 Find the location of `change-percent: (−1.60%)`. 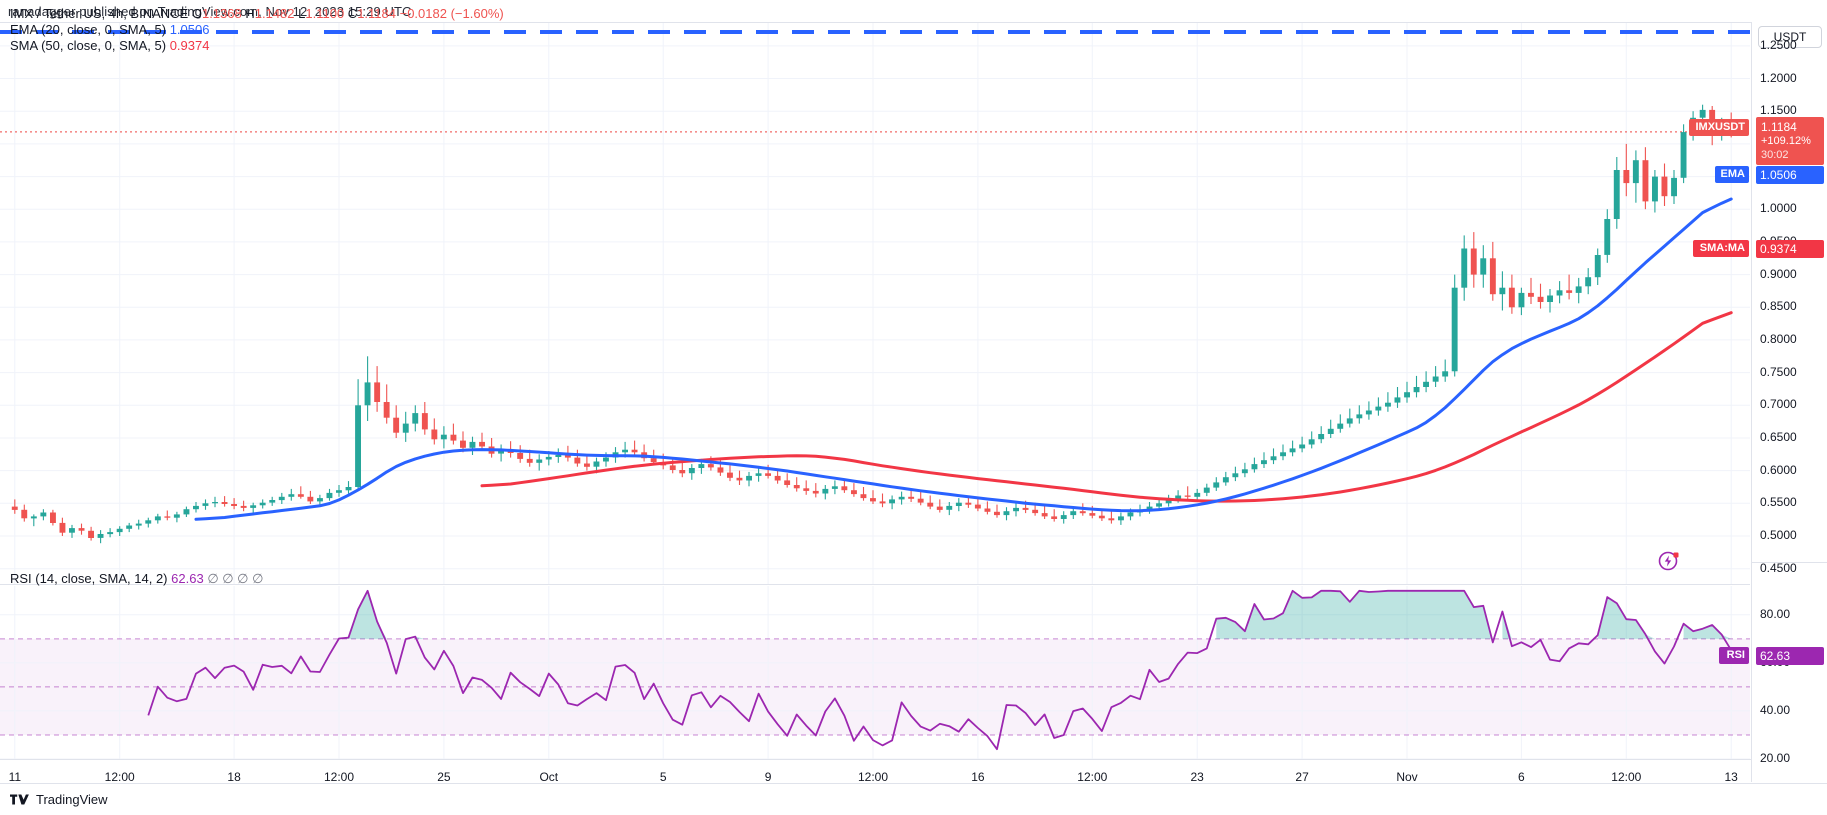

change-percent: (−1.60%) is located at coordinates (477, 13).